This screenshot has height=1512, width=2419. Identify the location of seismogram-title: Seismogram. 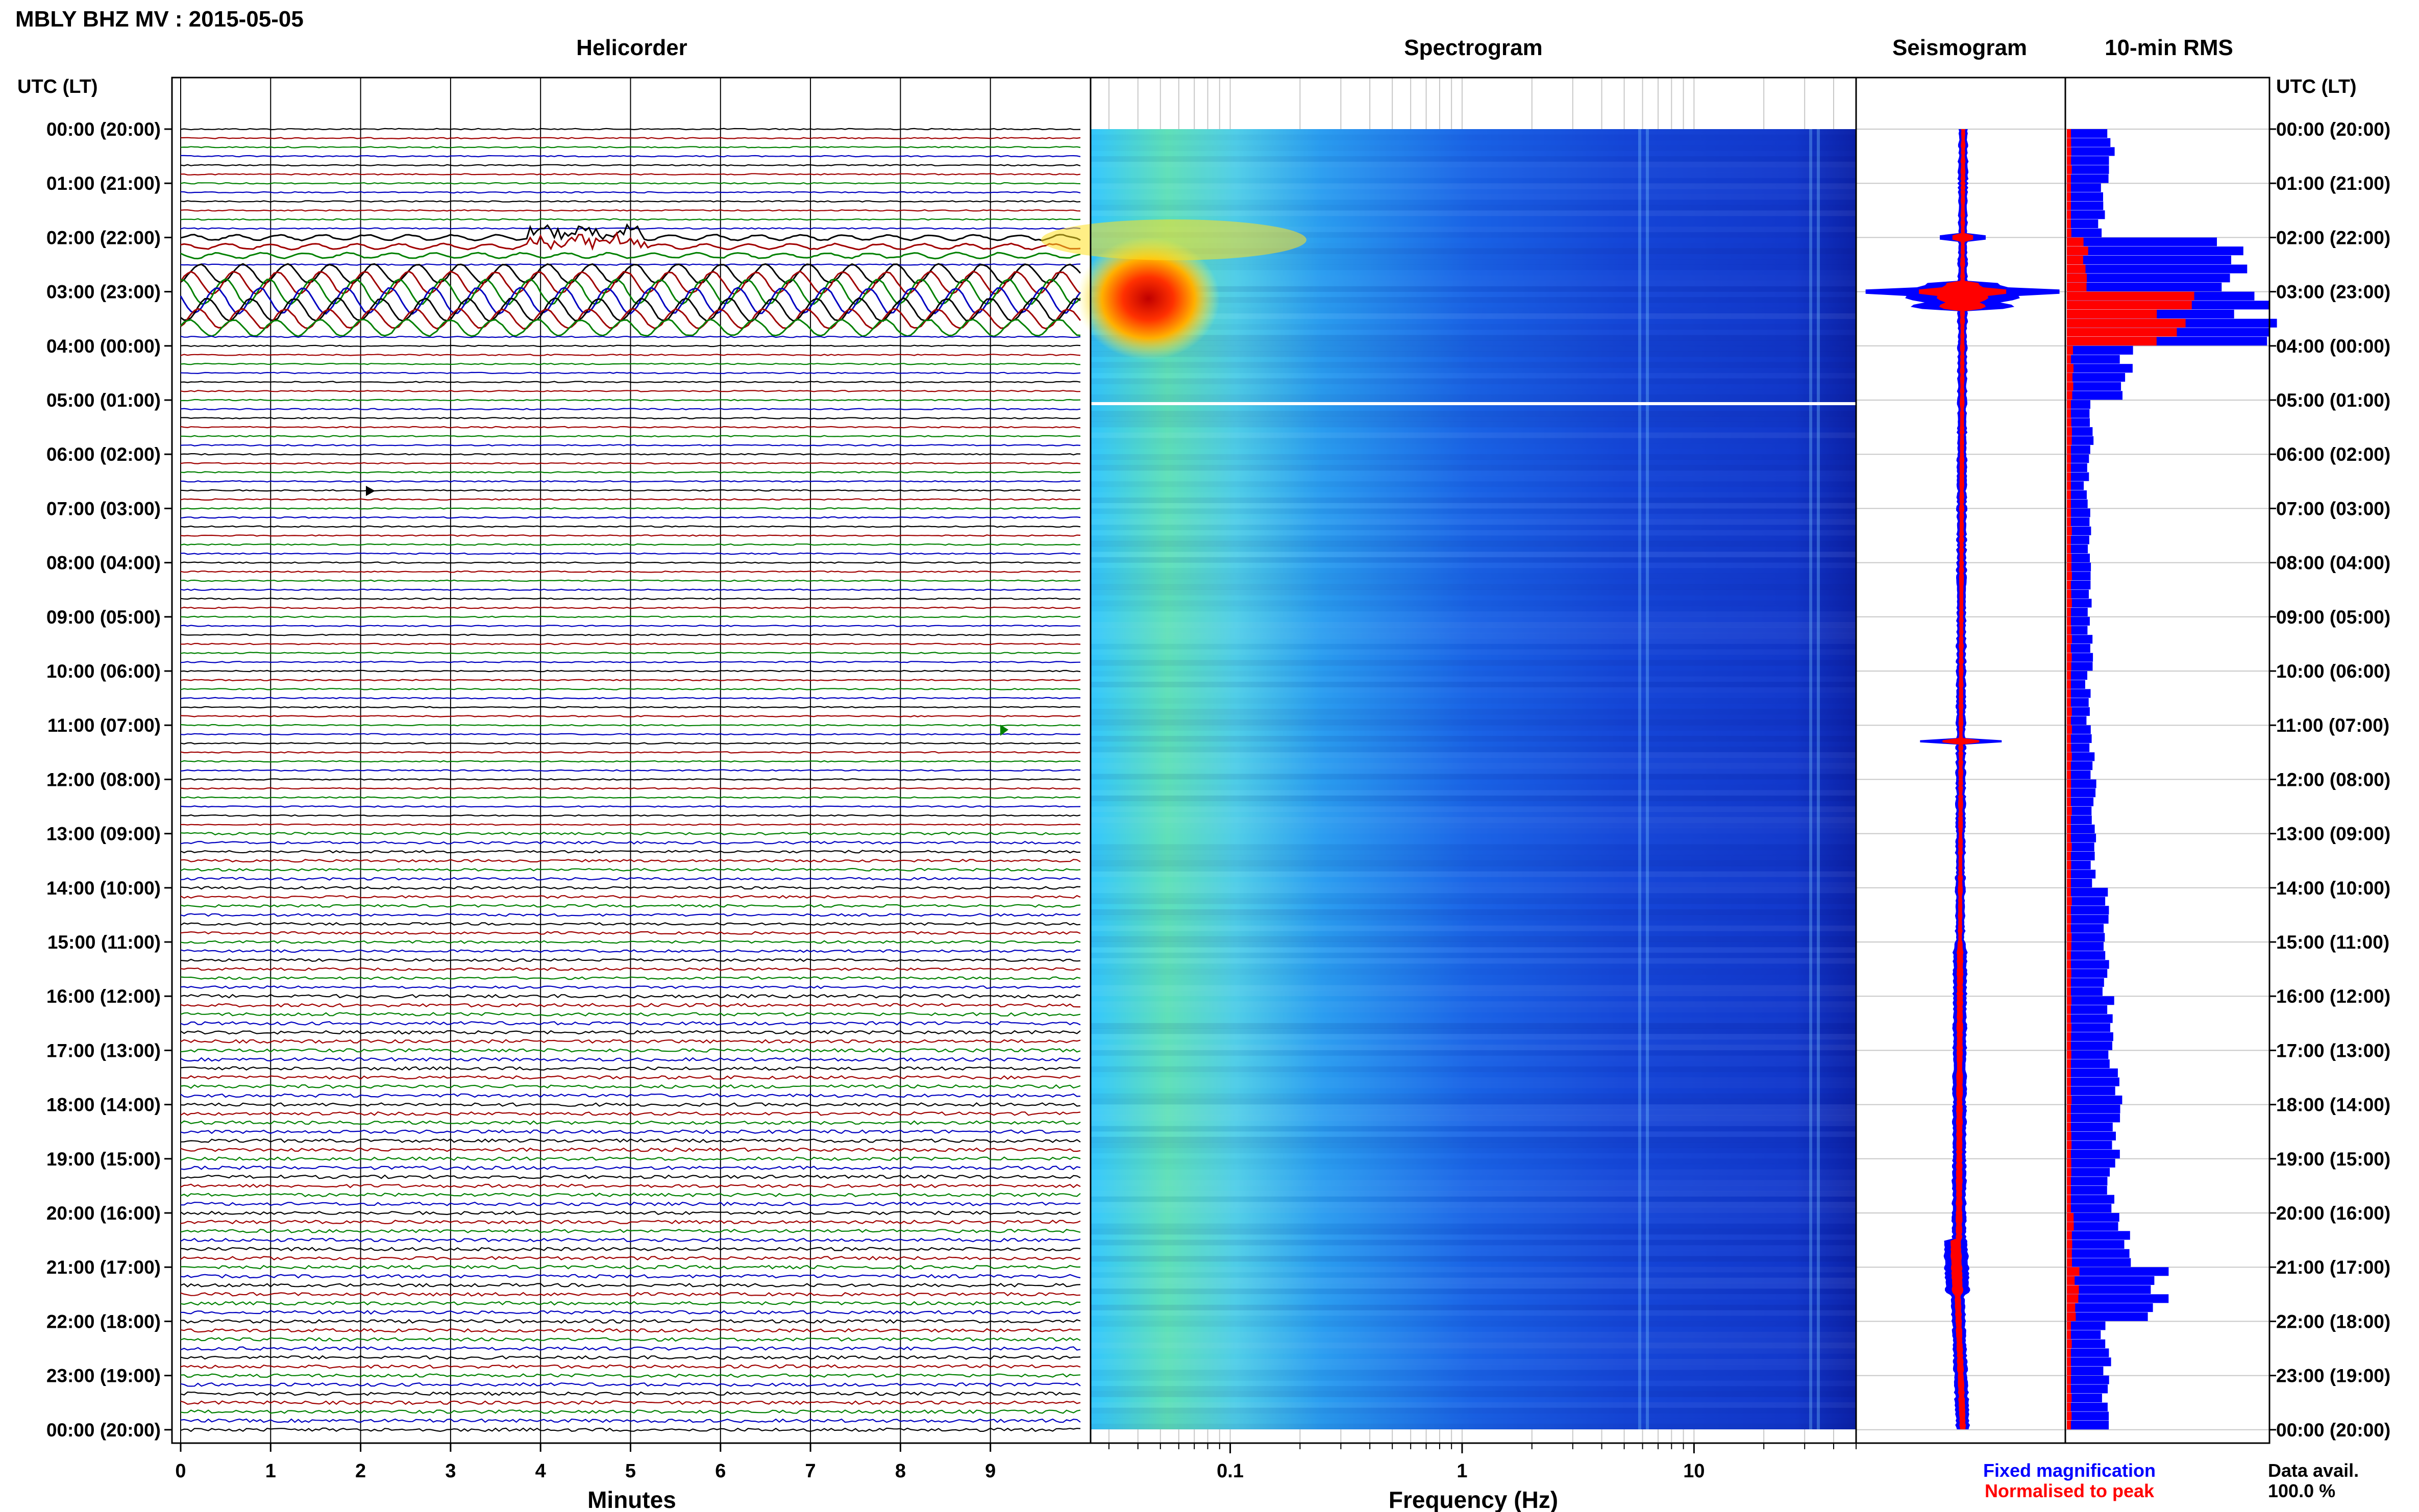
(1959, 47).